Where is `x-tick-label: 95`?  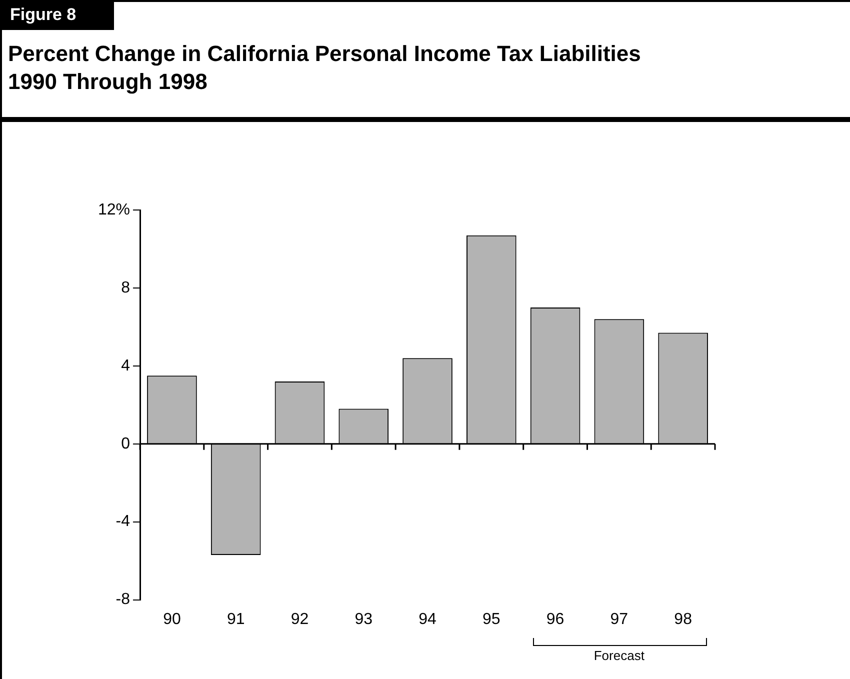
x-tick-label: 95 is located at coordinates (491, 619).